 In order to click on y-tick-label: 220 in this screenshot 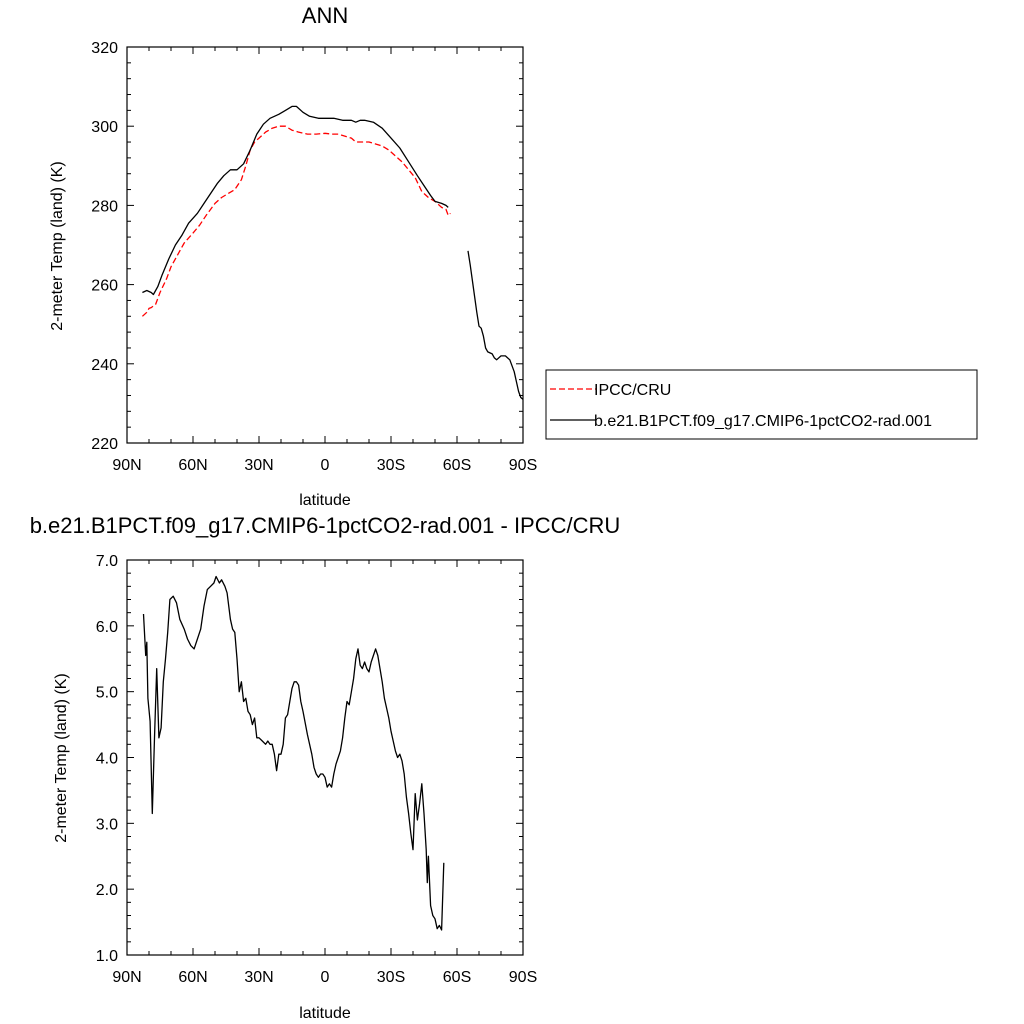, I will do `click(104, 444)`.